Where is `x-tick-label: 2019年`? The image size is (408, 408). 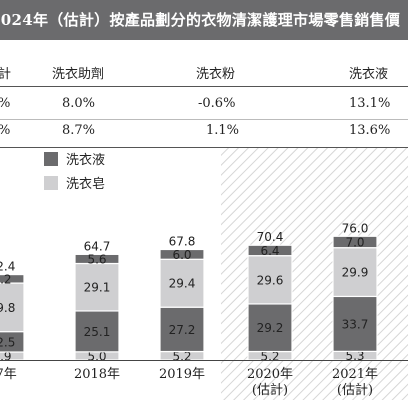
x-tick-label: 2019年 is located at coordinates (182, 374).